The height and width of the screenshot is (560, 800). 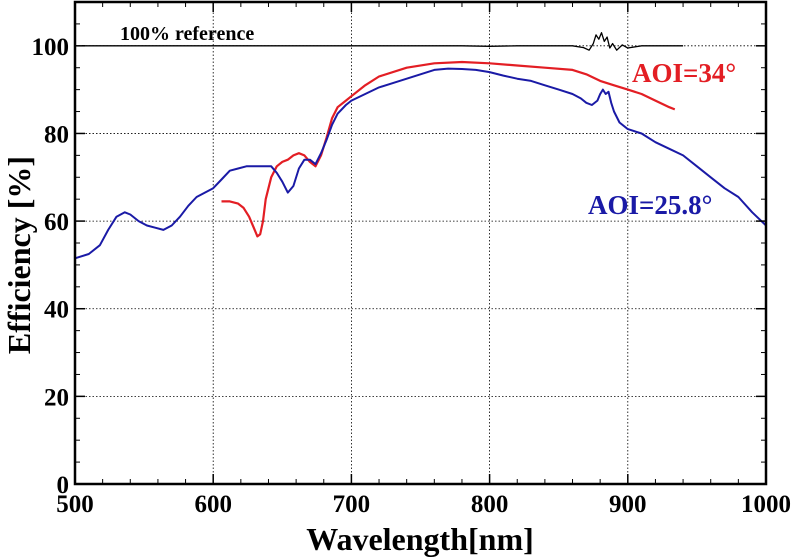 I want to click on x-tick-label: 900, so click(x=628, y=504).